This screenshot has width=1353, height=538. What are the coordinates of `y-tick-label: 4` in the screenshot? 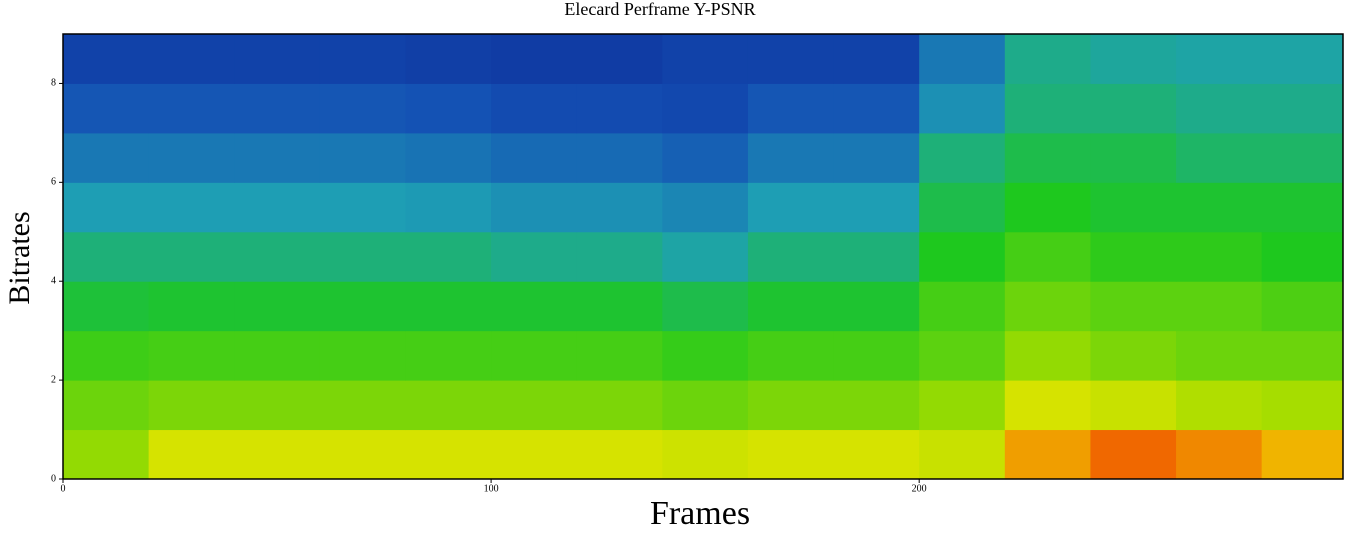 It's located at (53, 281).